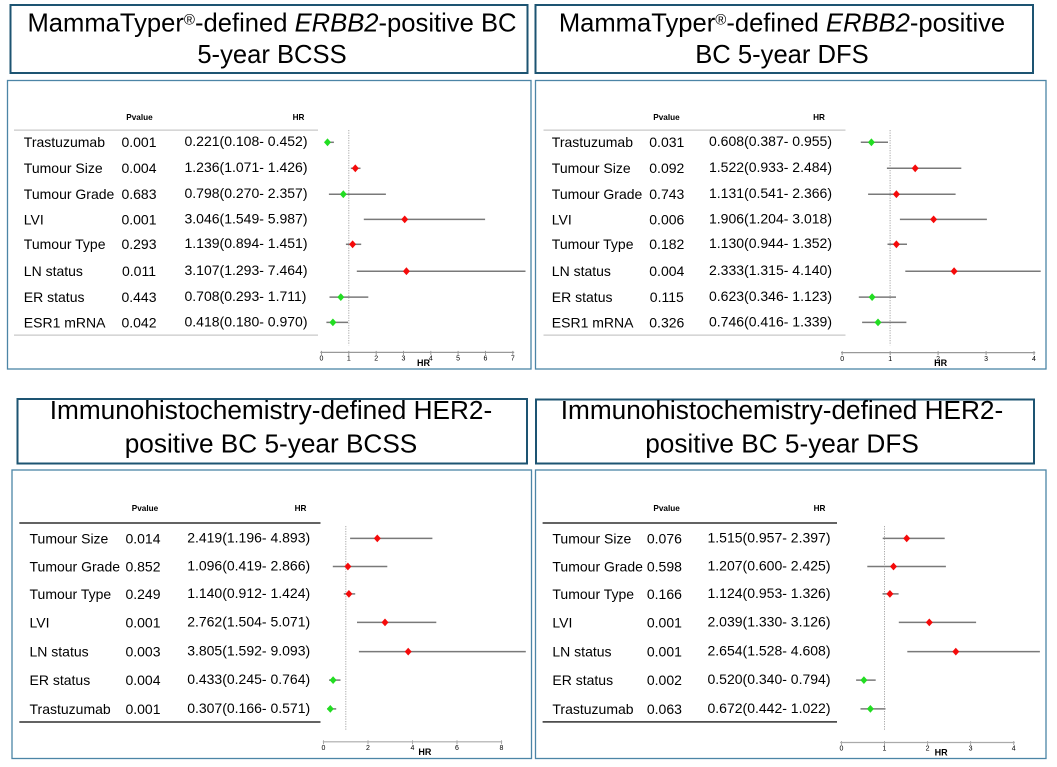 This screenshot has width=1057, height=767. What do you see at coordinates (248, 621) in the screenshot?
I see `svg-text: 2.762(1.504- 5.071)` at bounding box center [248, 621].